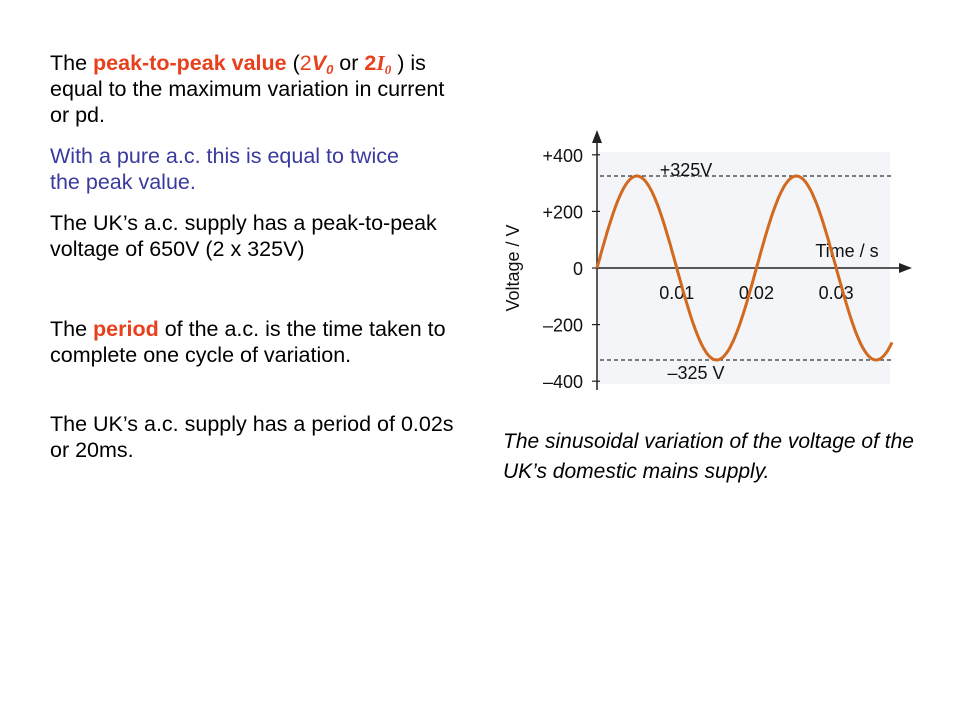 The width and height of the screenshot is (960, 720). What do you see at coordinates (686, 170) in the screenshot?
I see `peak-label-positive: +325V` at bounding box center [686, 170].